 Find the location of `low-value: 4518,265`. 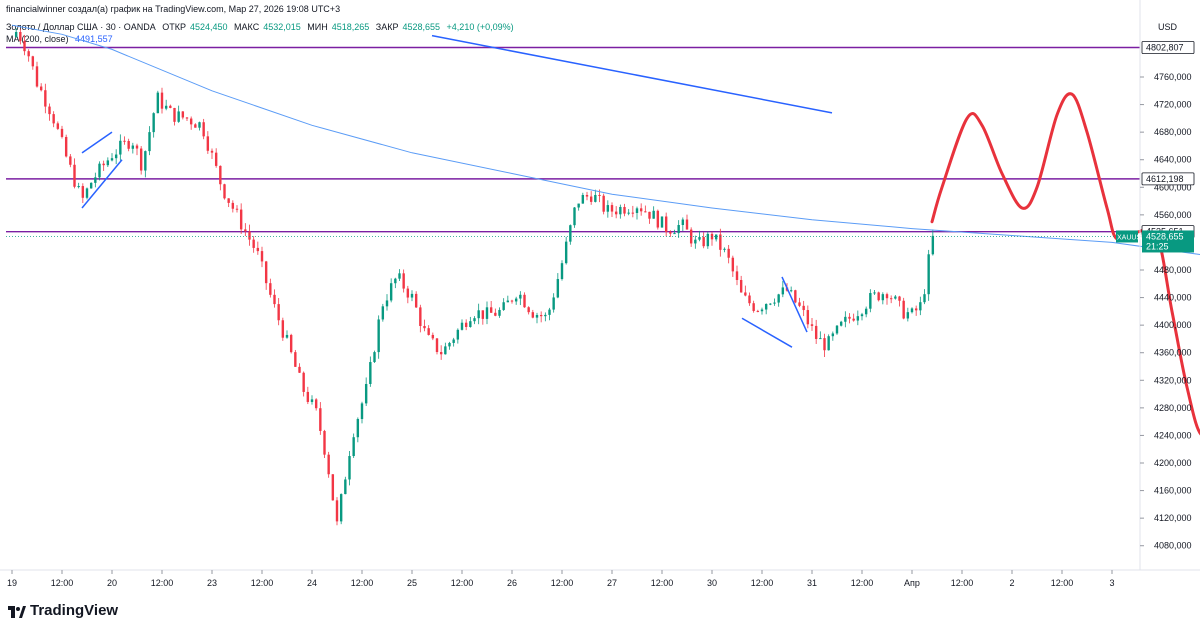

low-value: 4518,265 is located at coordinates (350, 27).